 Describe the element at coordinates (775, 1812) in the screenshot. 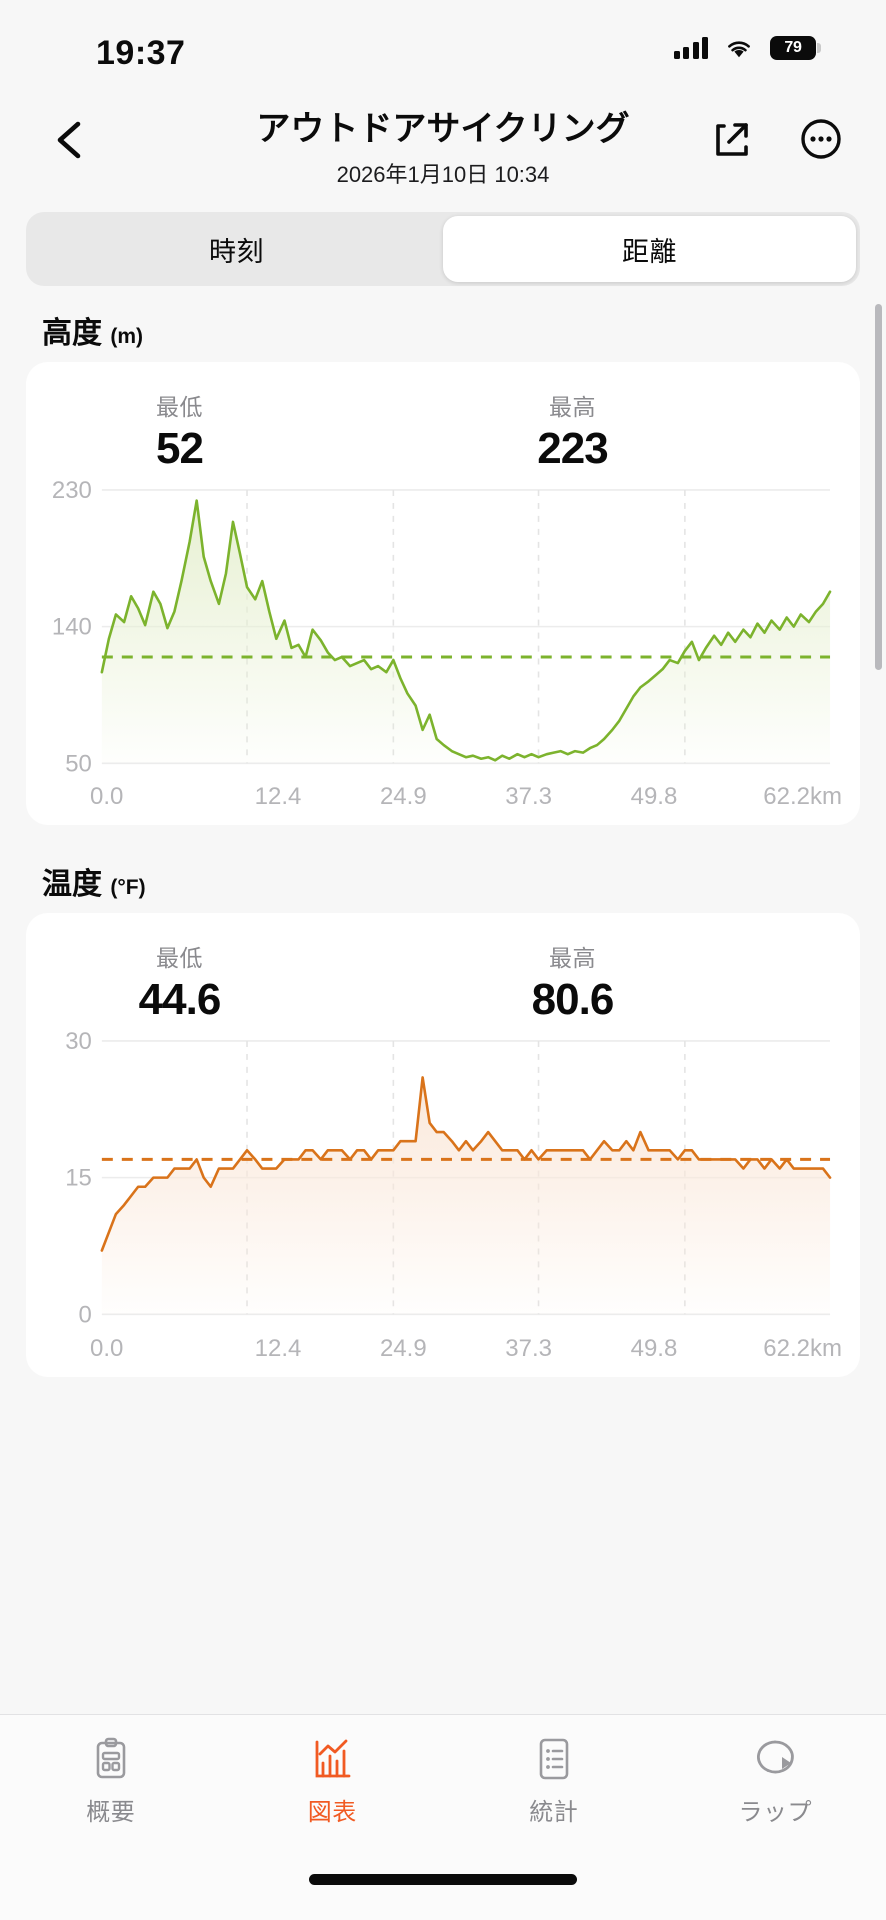

I see `tab-laps-label: ラップ` at that location.